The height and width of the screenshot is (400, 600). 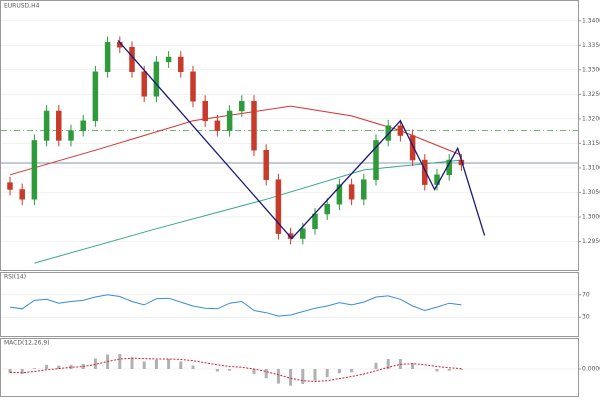 What do you see at coordinates (22, 6) in the screenshot?
I see `chart-title: EURUSD,H4` at bounding box center [22, 6].